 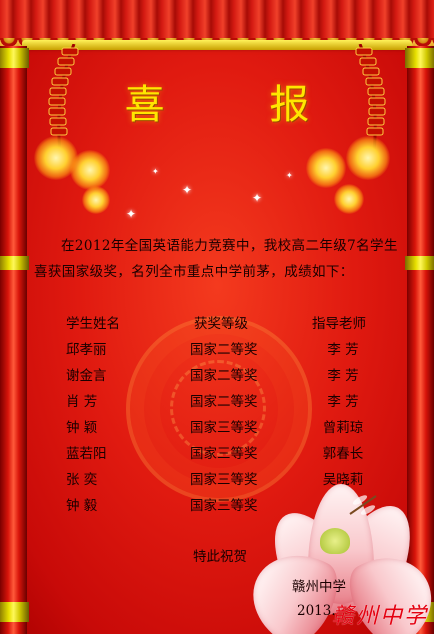 I want to click on advisor-name: 曾莉琼, so click(x=343, y=428).